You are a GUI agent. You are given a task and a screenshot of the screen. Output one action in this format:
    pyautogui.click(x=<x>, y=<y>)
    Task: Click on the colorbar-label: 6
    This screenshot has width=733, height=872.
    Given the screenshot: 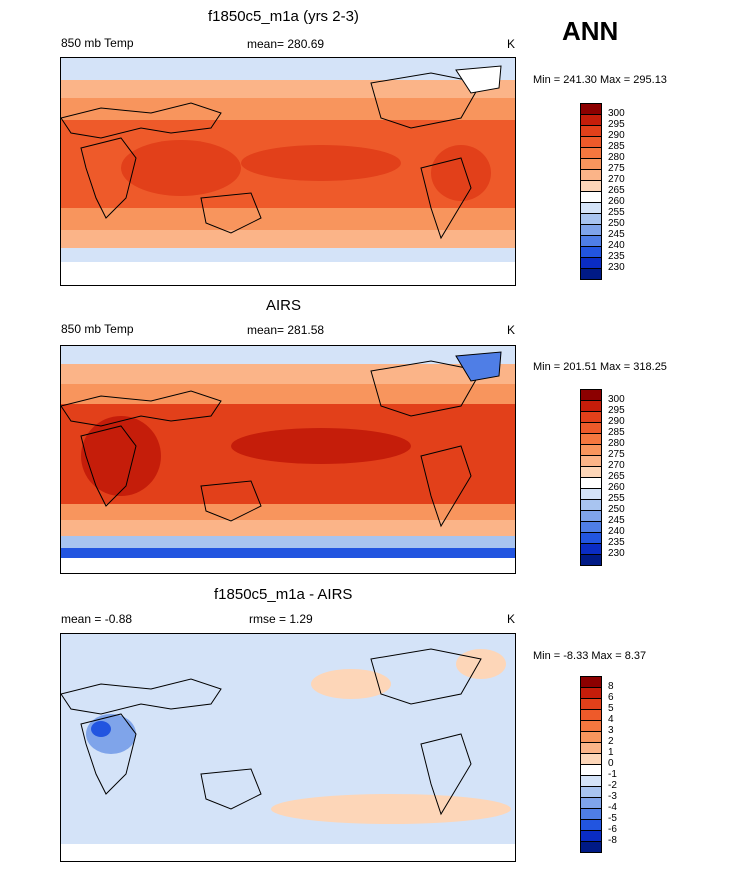 What is the action you would take?
    pyautogui.click(x=611, y=697)
    